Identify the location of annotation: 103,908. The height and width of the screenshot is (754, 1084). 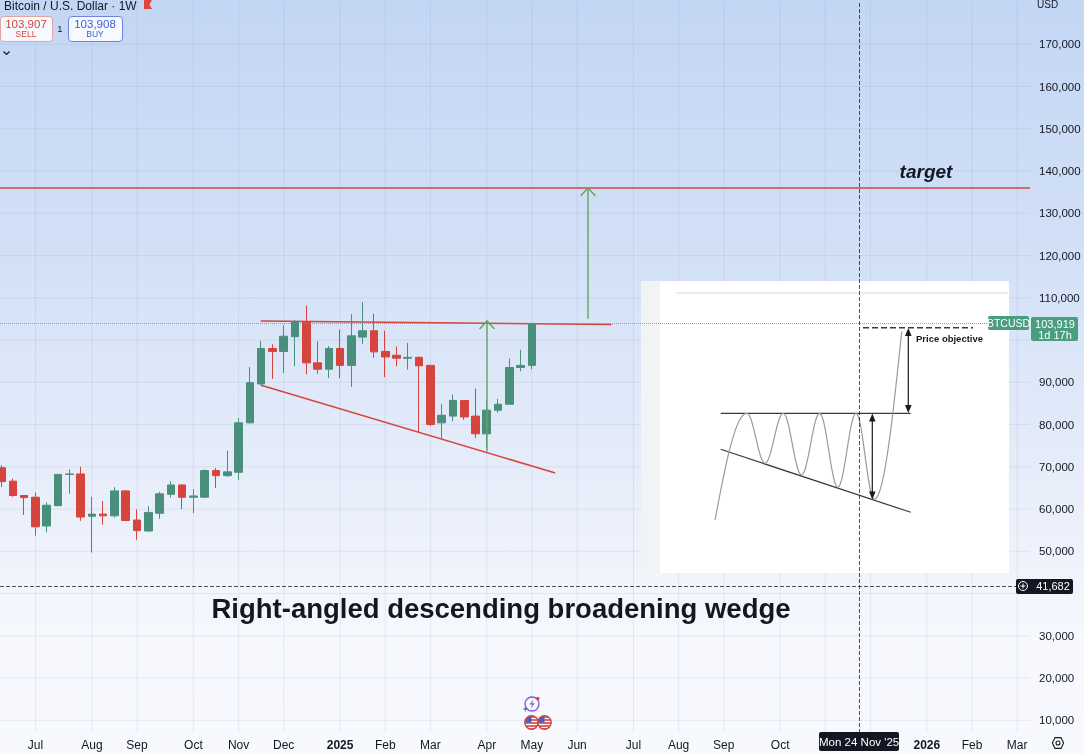
(95, 23).